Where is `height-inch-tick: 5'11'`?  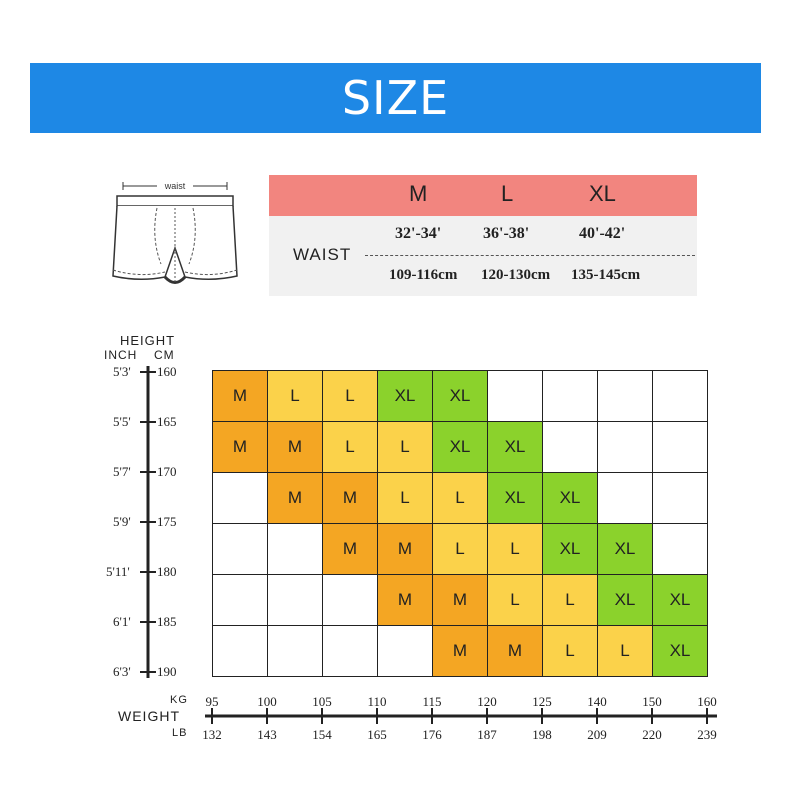 height-inch-tick: 5'11' is located at coordinates (118, 571).